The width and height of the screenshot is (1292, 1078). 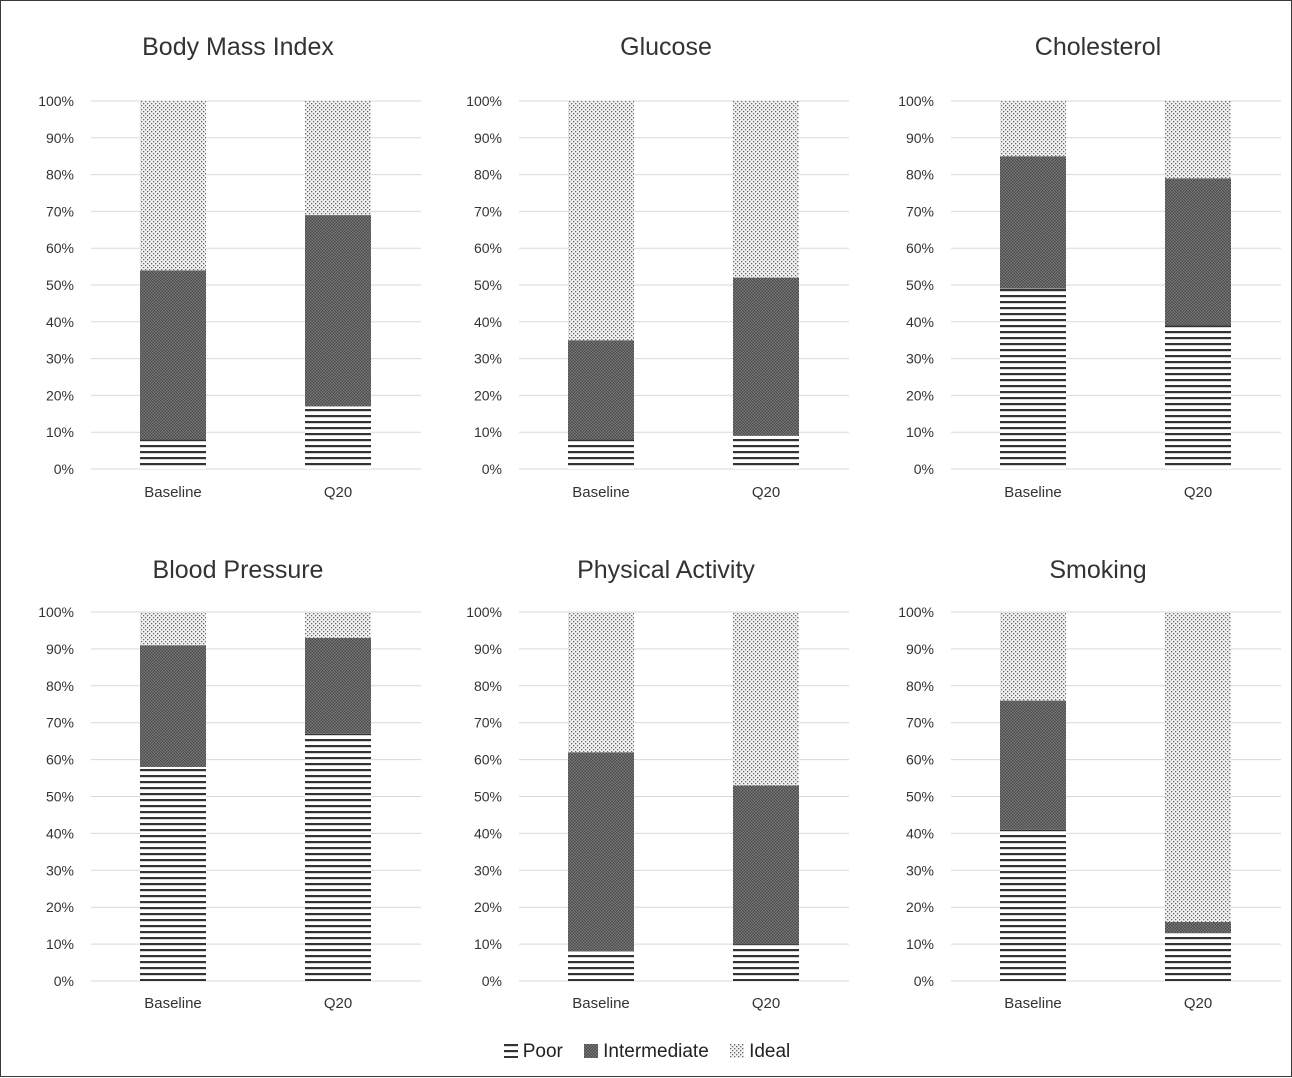 I want to click on legend-swatch-poor, so click(x=510, y=1051).